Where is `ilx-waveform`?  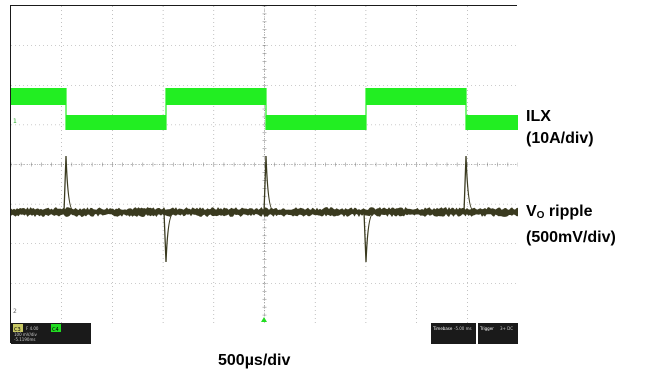 ilx-waveform is located at coordinates (264, 109).